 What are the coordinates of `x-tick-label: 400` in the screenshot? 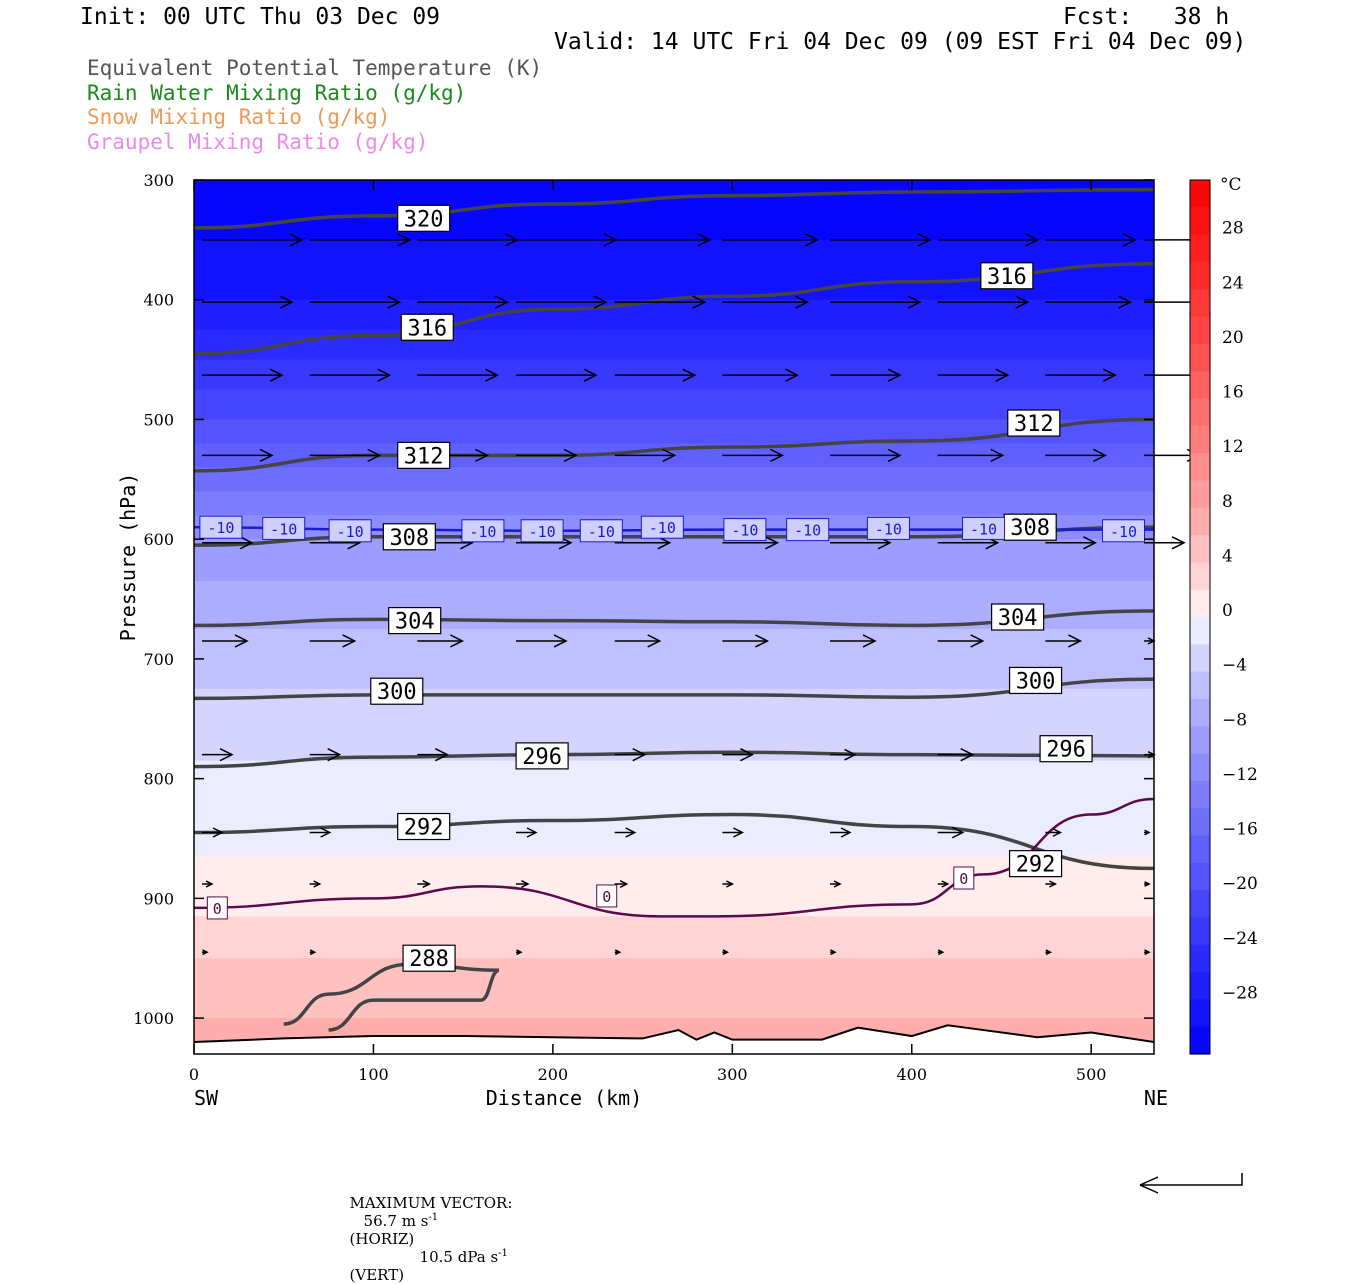 It's located at (911, 1074).